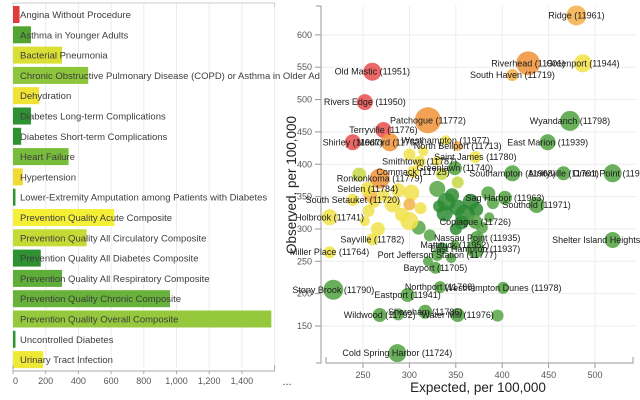  Describe the element at coordinates (437, 254) in the screenshot. I see `scatter-point-port-jefferson-station` at that location.